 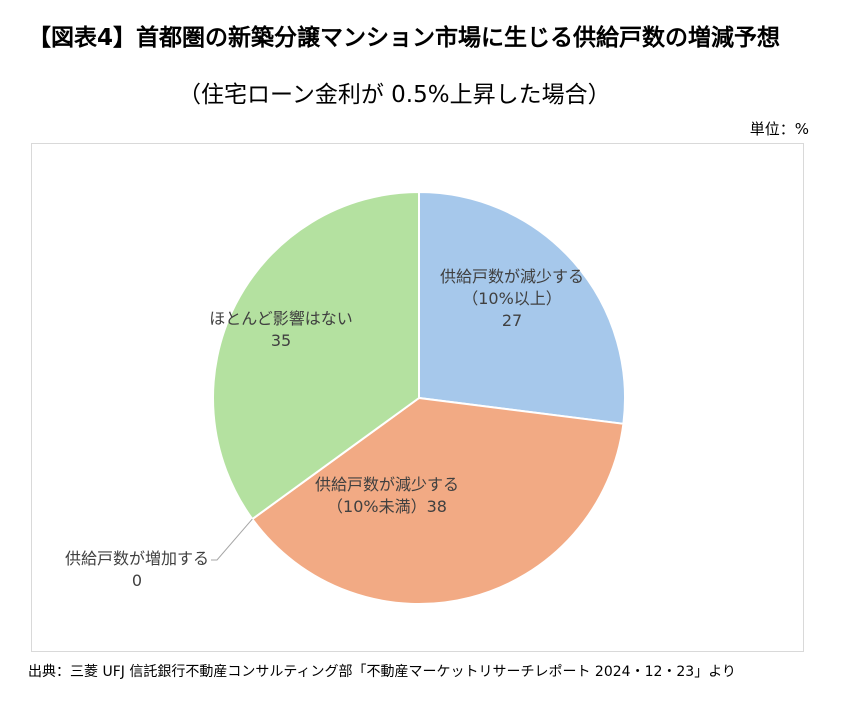 What do you see at coordinates (281, 329) in the screenshot?
I see `data-label: ほとんど影響はない 35` at bounding box center [281, 329].